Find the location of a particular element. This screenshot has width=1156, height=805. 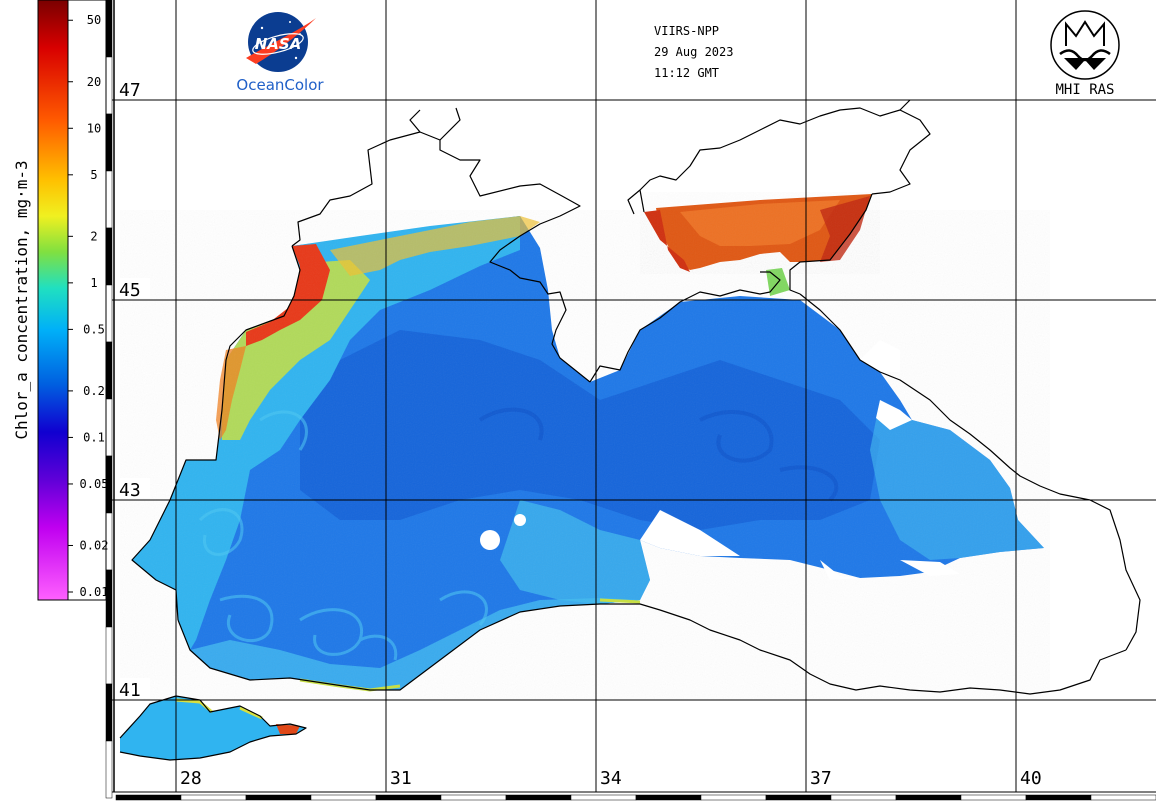

colorbar-tick-label: 1 is located at coordinates (93, 283).